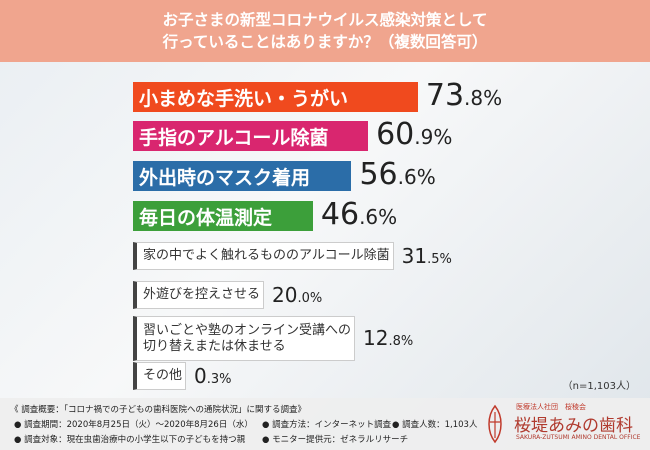 The image size is (650, 450). I want to click on logo-icon, so click(495, 424).